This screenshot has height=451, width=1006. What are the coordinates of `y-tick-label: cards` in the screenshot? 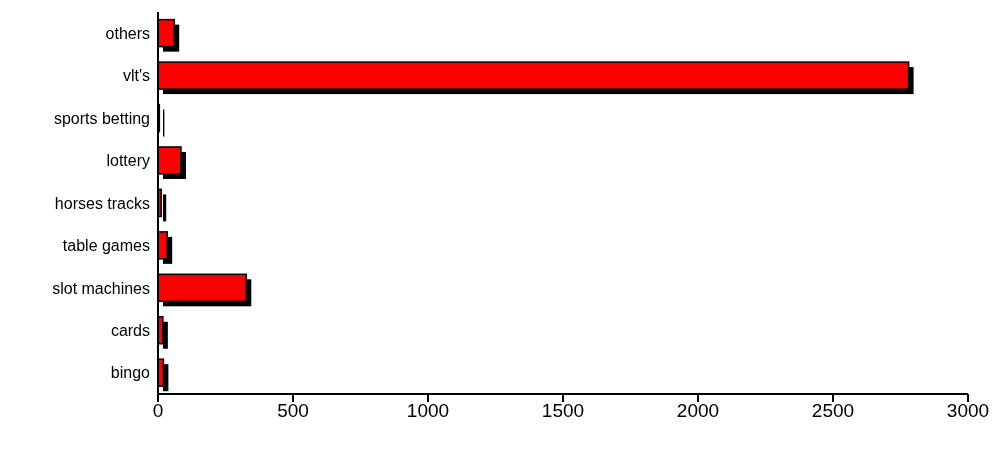 It's located at (130, 331).